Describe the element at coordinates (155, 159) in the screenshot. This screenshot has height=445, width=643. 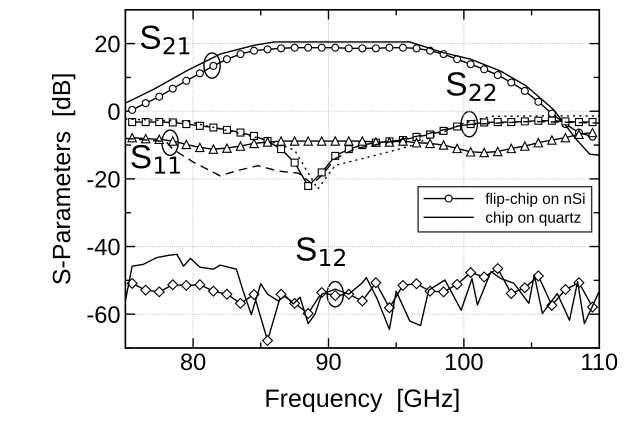
I see `annotation: S$_{11}$` at that location.